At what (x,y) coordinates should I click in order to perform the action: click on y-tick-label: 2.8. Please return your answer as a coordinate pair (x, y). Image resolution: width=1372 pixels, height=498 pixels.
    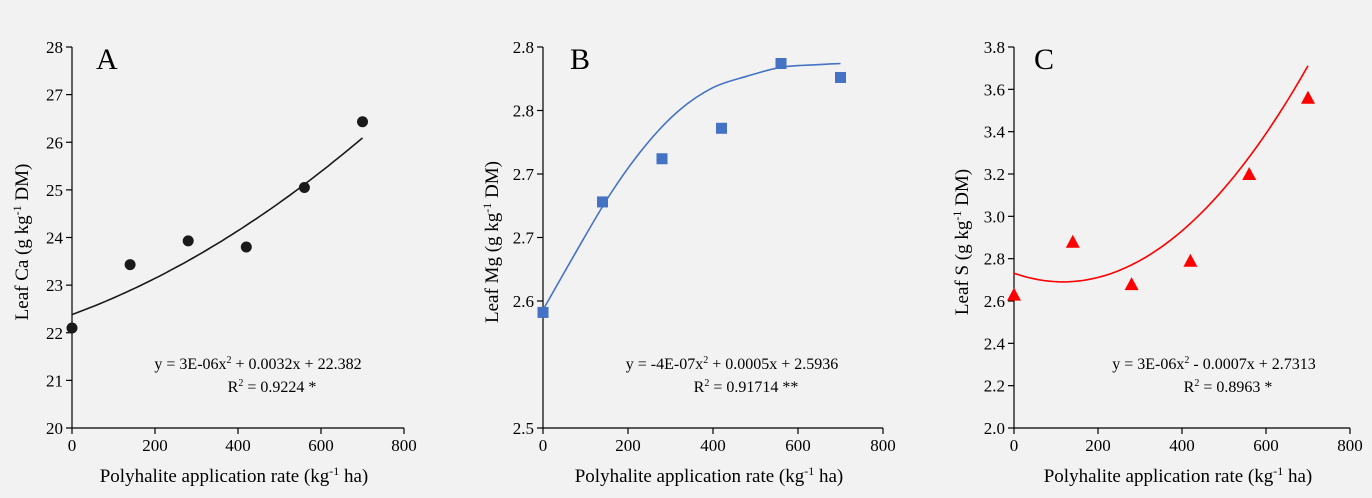
    Looking at the image, I should click on (994, 259).